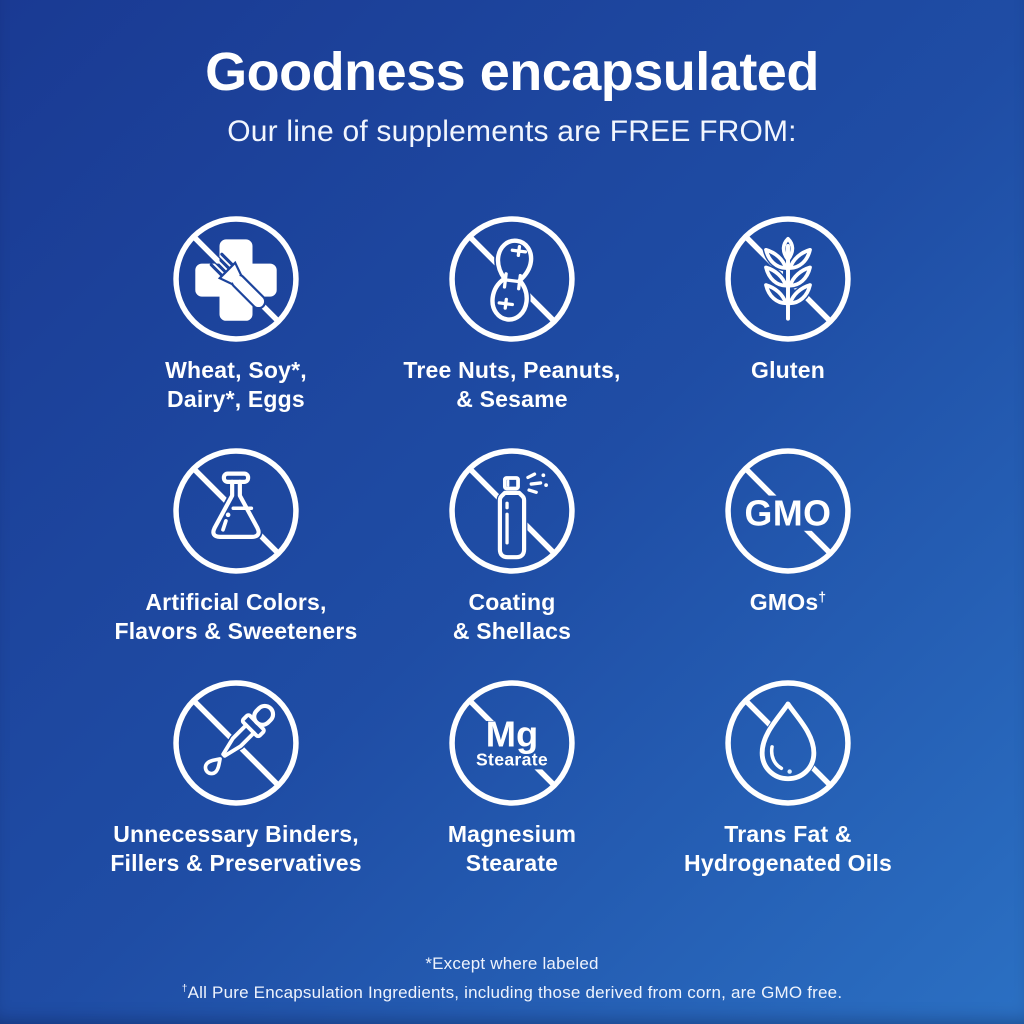 The image size is (1024, 1024). I want to click on no-spray-can-icon, so click(512, 511).